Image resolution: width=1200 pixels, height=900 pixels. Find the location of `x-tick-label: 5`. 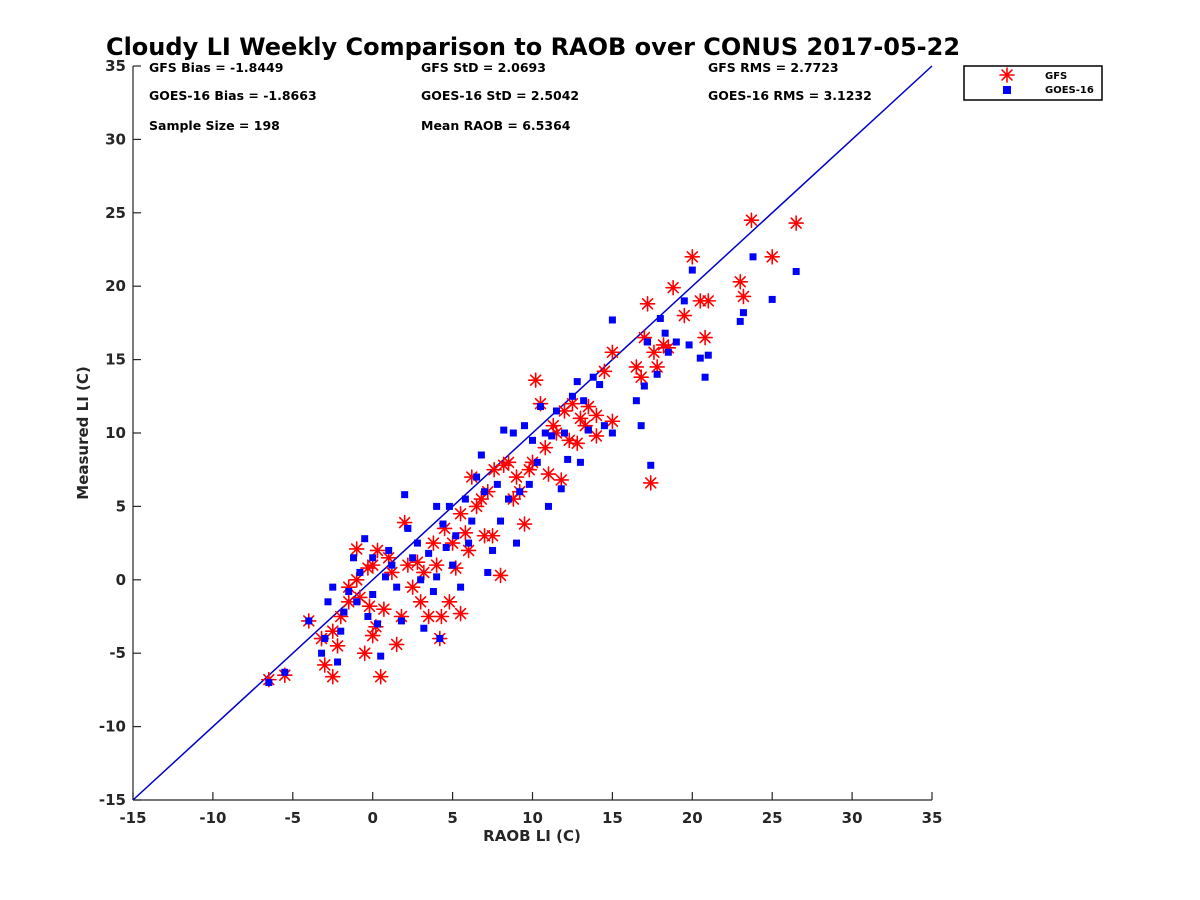

x-tick-label: 5 is located at coordinates (452, 818).